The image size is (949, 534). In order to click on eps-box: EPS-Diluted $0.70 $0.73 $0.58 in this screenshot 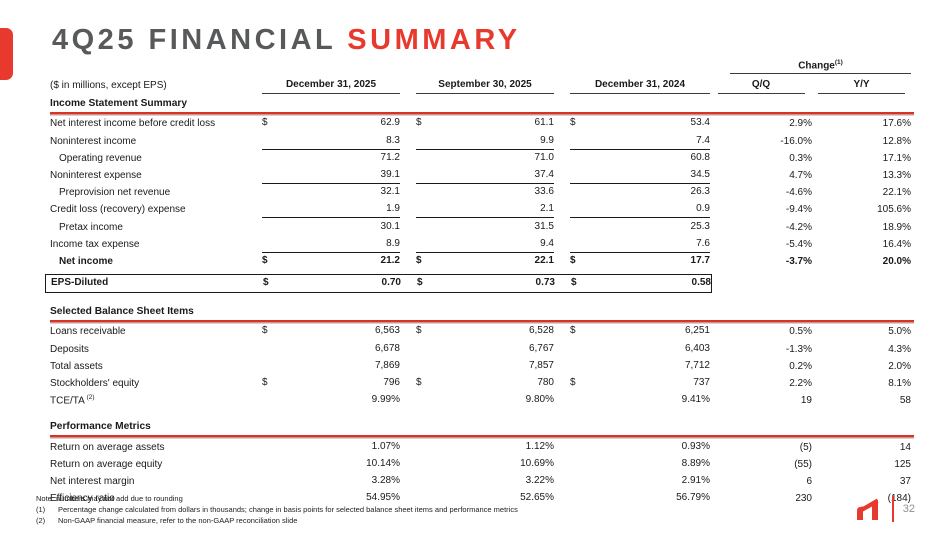, I will do `click(378, 283)`.